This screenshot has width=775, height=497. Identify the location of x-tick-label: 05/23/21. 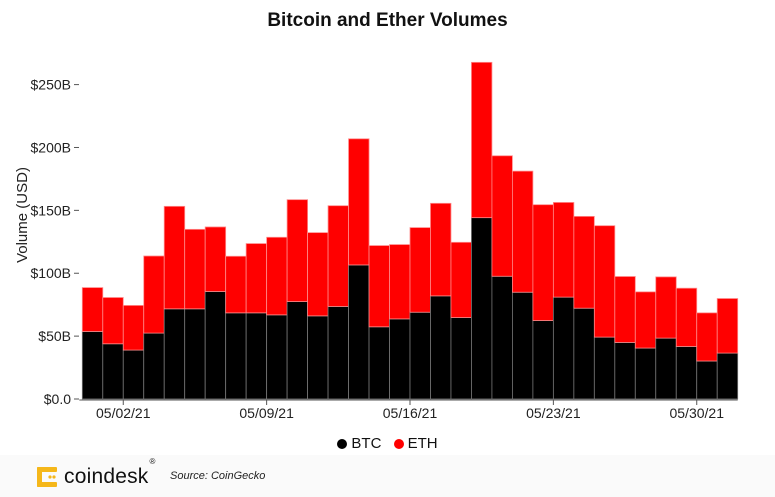
(553, 413).